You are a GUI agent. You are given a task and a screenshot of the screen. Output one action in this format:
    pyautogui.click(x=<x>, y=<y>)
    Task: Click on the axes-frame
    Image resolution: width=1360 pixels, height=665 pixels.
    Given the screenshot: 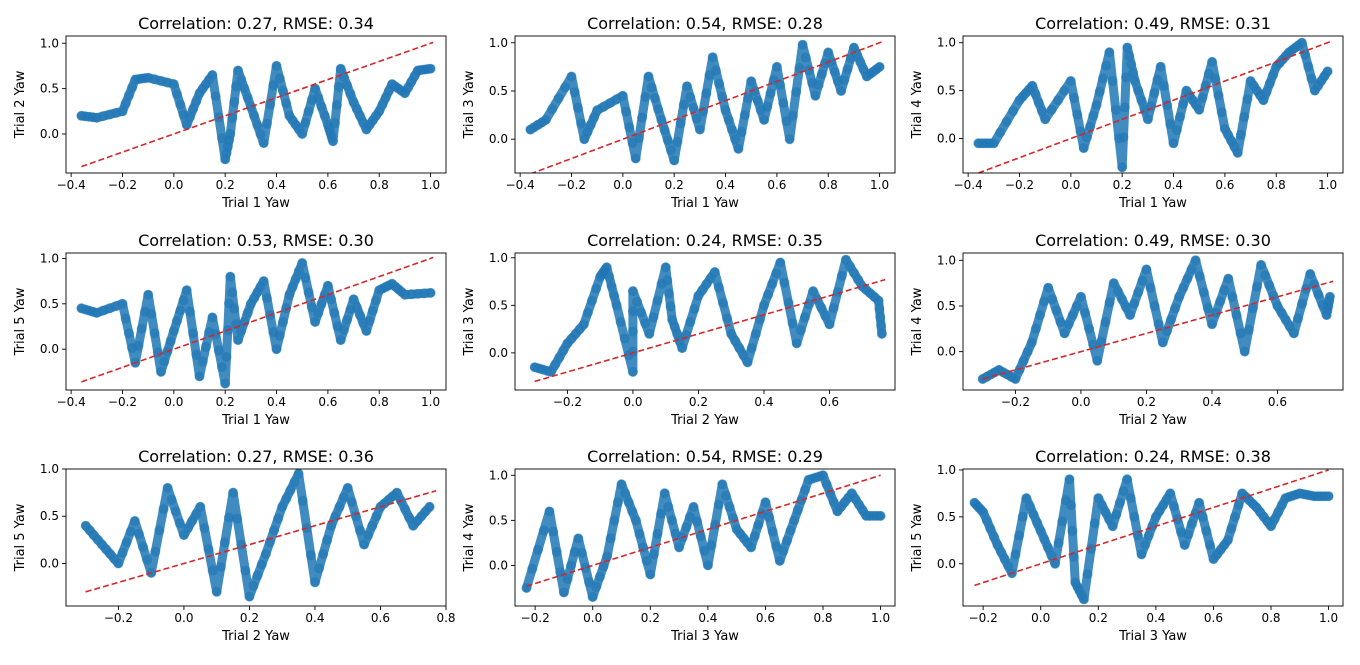 What is the action you would take?
    pyautogui.click(x=256, y=104)
    